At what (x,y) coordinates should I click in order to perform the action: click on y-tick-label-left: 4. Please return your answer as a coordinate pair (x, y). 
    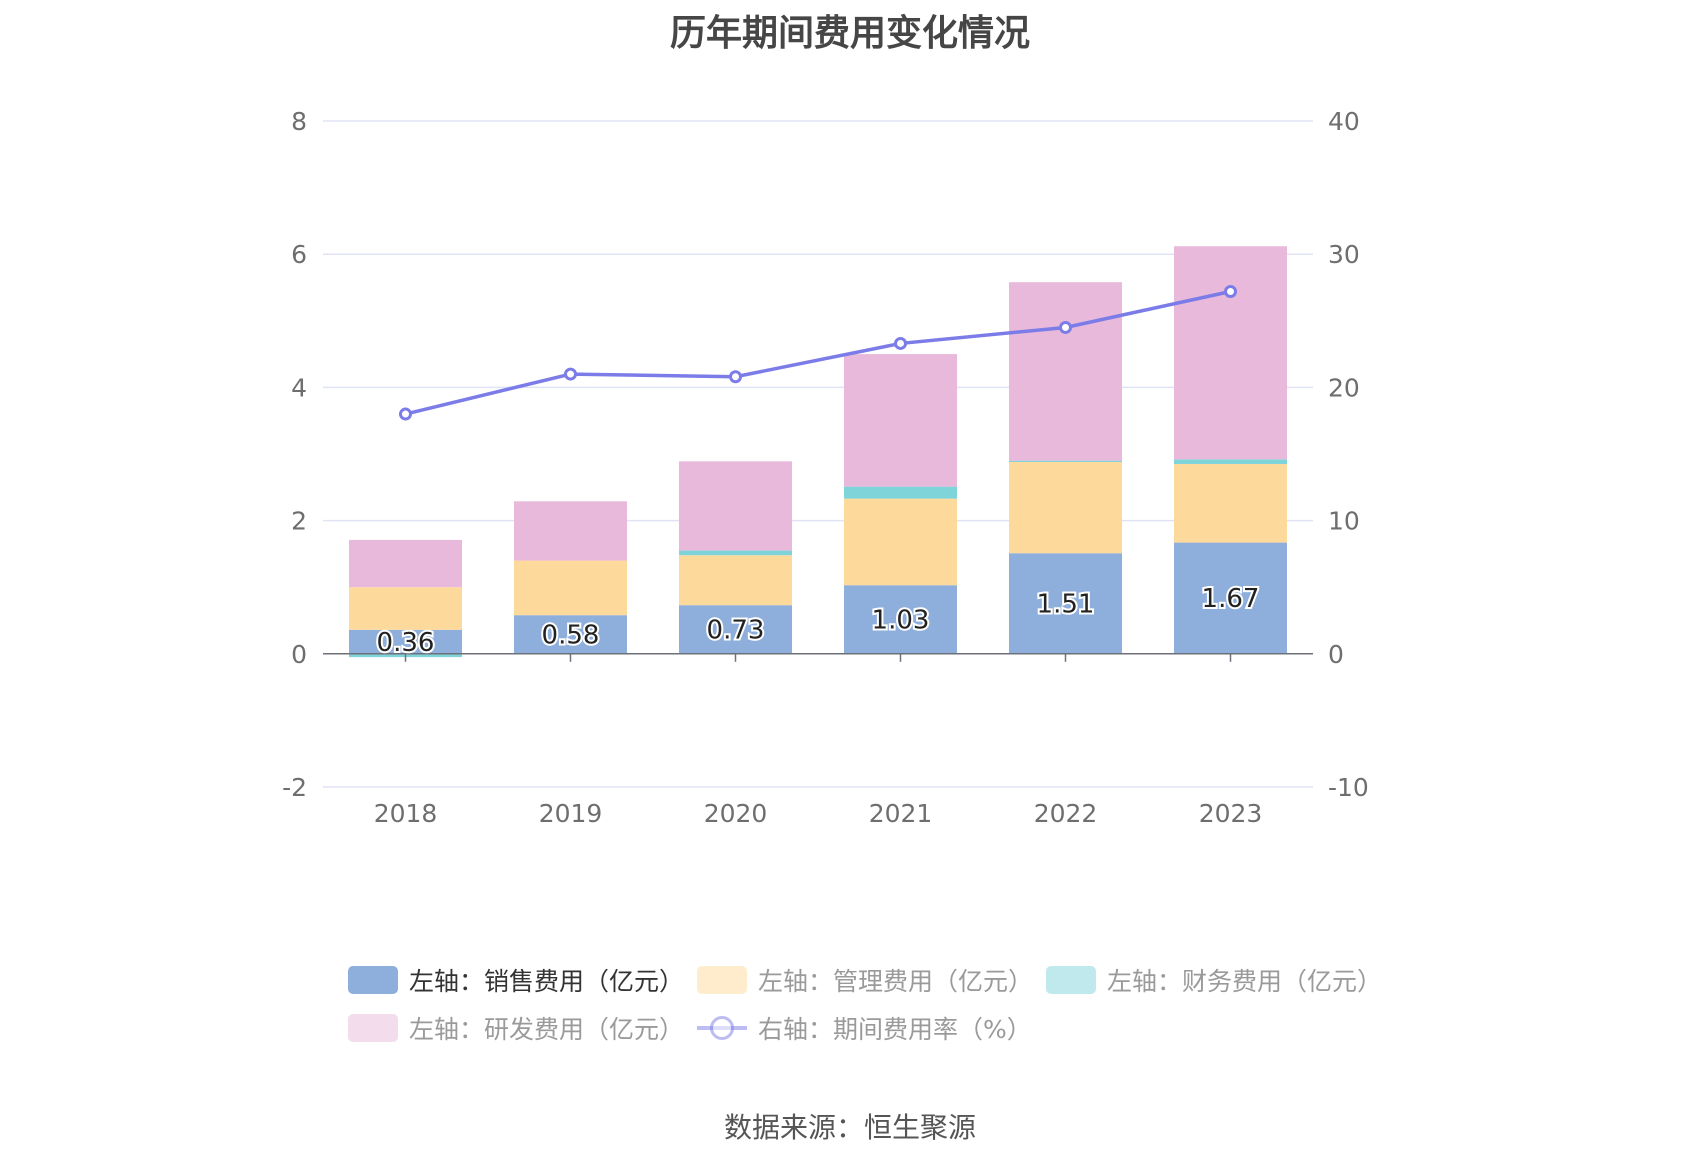
    Looking at the image, I should click on (299, 387).